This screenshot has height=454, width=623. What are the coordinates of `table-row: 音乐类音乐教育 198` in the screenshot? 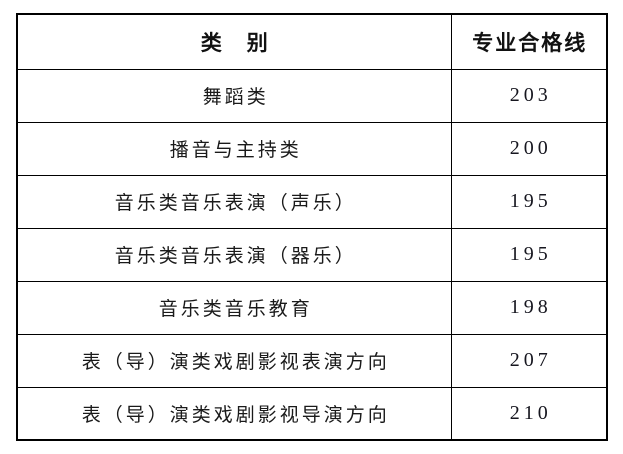 It's located at (312, 307).